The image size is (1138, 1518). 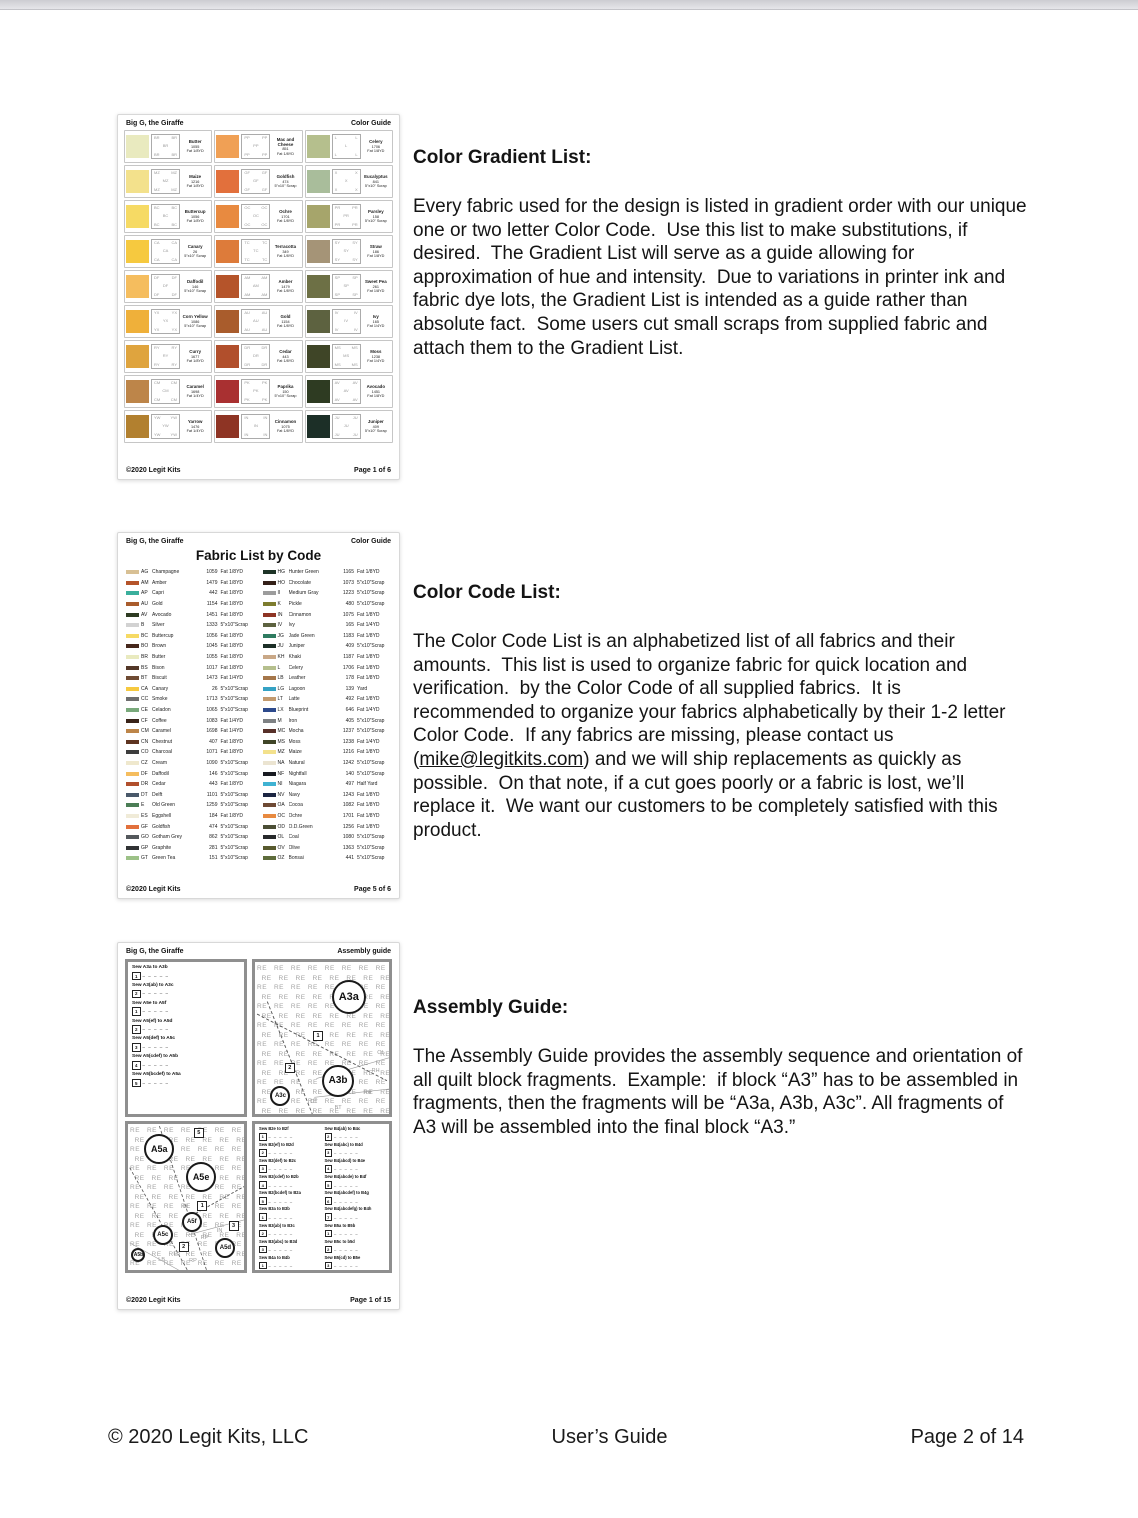 What do you see at coordinates (293, 837) in the screenshot?
I see `fabric-name: Coal` at bounding box center [293, 837].